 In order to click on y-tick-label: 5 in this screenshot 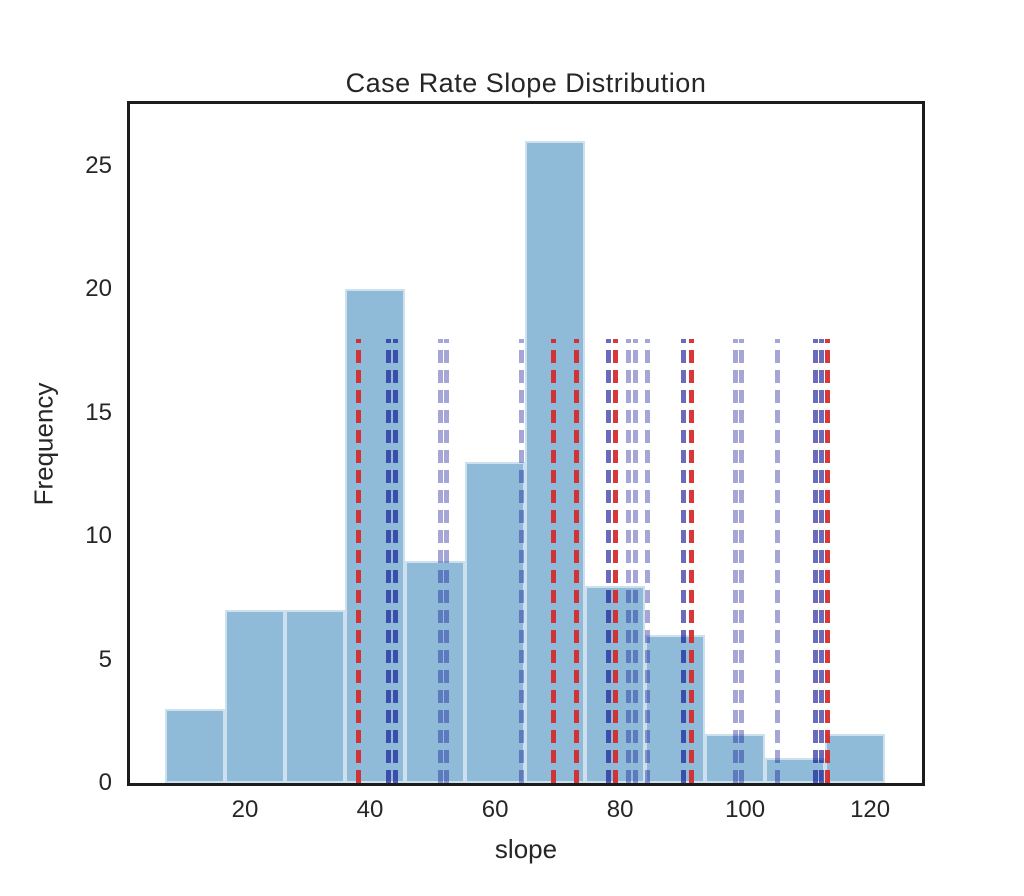, I will do `click(105, 659)`.